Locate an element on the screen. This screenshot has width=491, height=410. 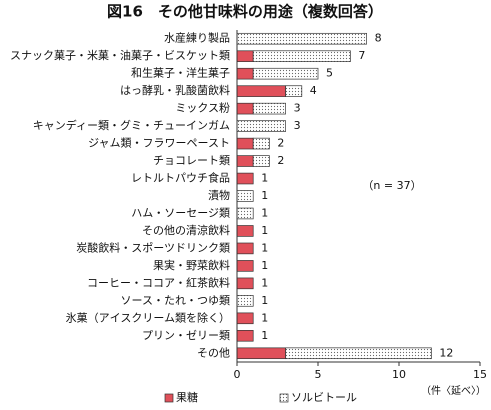
y-tick-label: ジャム類・フラワーペースト is located at coordinates (159, 143).